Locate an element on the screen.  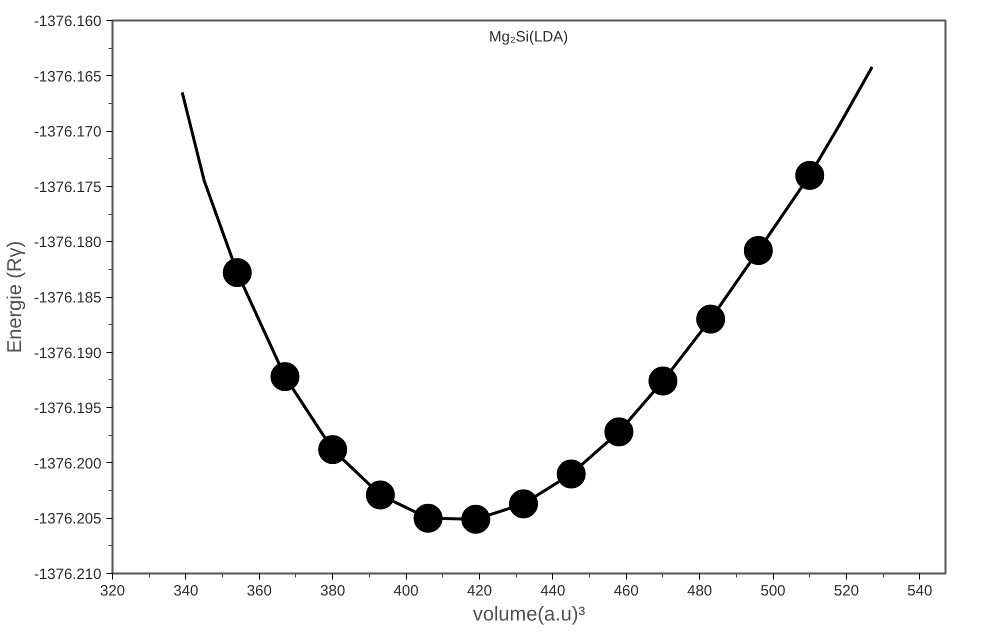
x-tick-label: 480 is located at coordinates (699, 591).